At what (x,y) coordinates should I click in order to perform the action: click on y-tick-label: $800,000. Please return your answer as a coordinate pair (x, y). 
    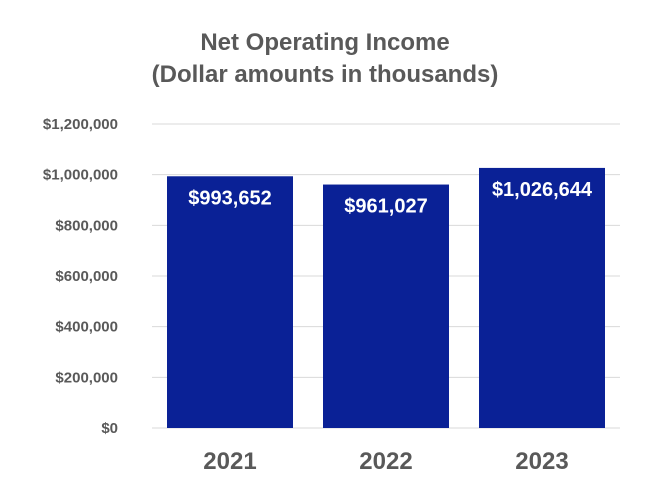
    Looking at the image, I should click on (86, 225).